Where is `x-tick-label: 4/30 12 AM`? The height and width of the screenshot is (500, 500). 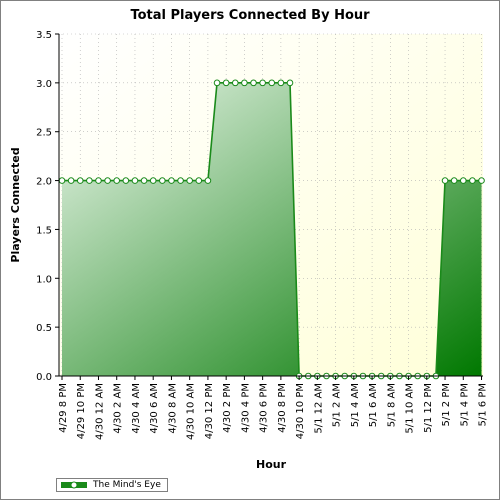 x-tick-label: 4/30 12 AM is located at coordinates (99, 411).